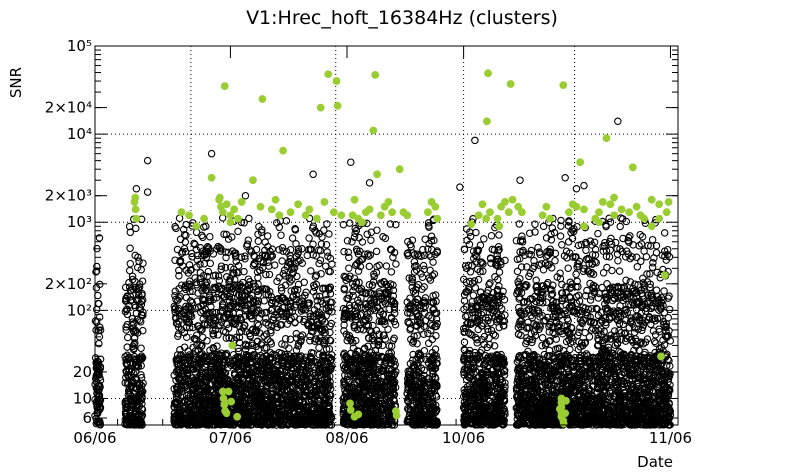  Describe the element at coordinates (655, 462) in the screenshot. I see `x-axis-label: Date` at that location.